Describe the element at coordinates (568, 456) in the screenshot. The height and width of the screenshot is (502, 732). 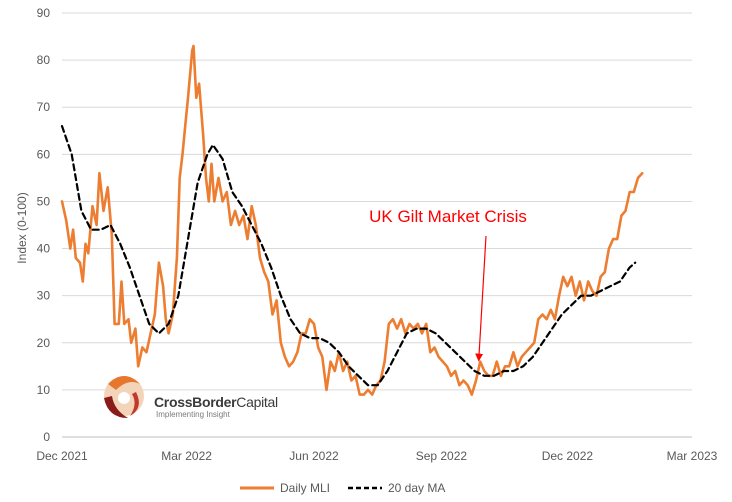
I see `x-tick-label: Dec 2022` at that location.